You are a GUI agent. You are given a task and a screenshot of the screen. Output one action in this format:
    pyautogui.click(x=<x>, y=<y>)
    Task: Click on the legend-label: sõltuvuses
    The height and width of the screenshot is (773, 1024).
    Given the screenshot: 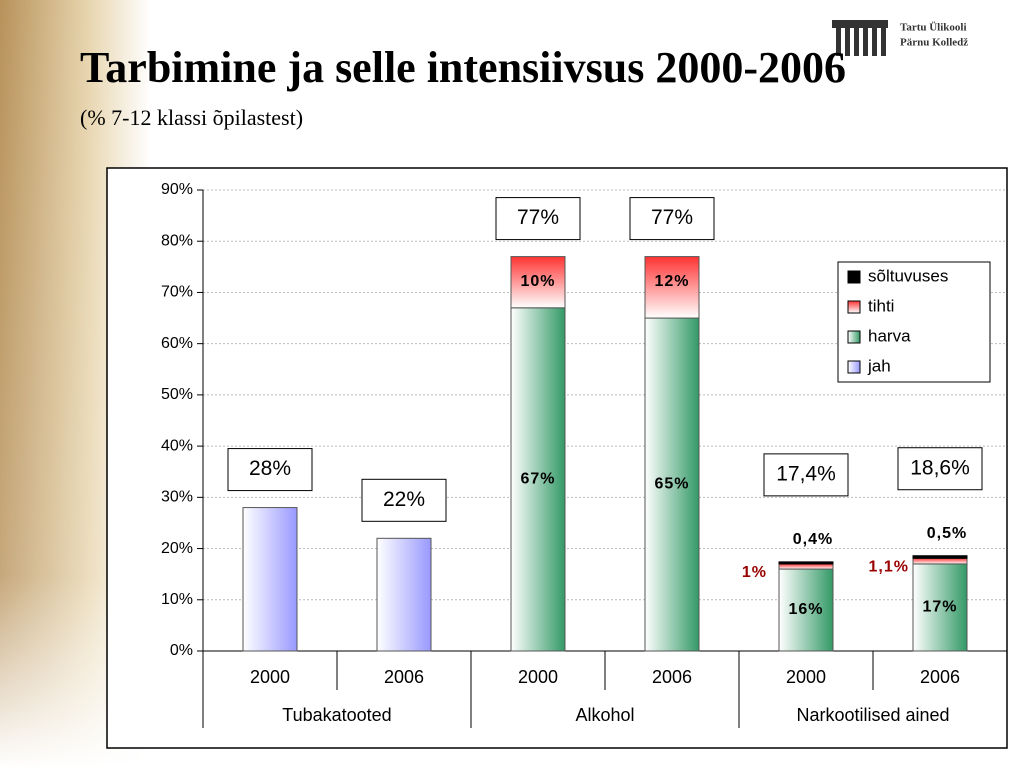 What is the action you would take?
    pyautogui.click(x=908, y=275)
    